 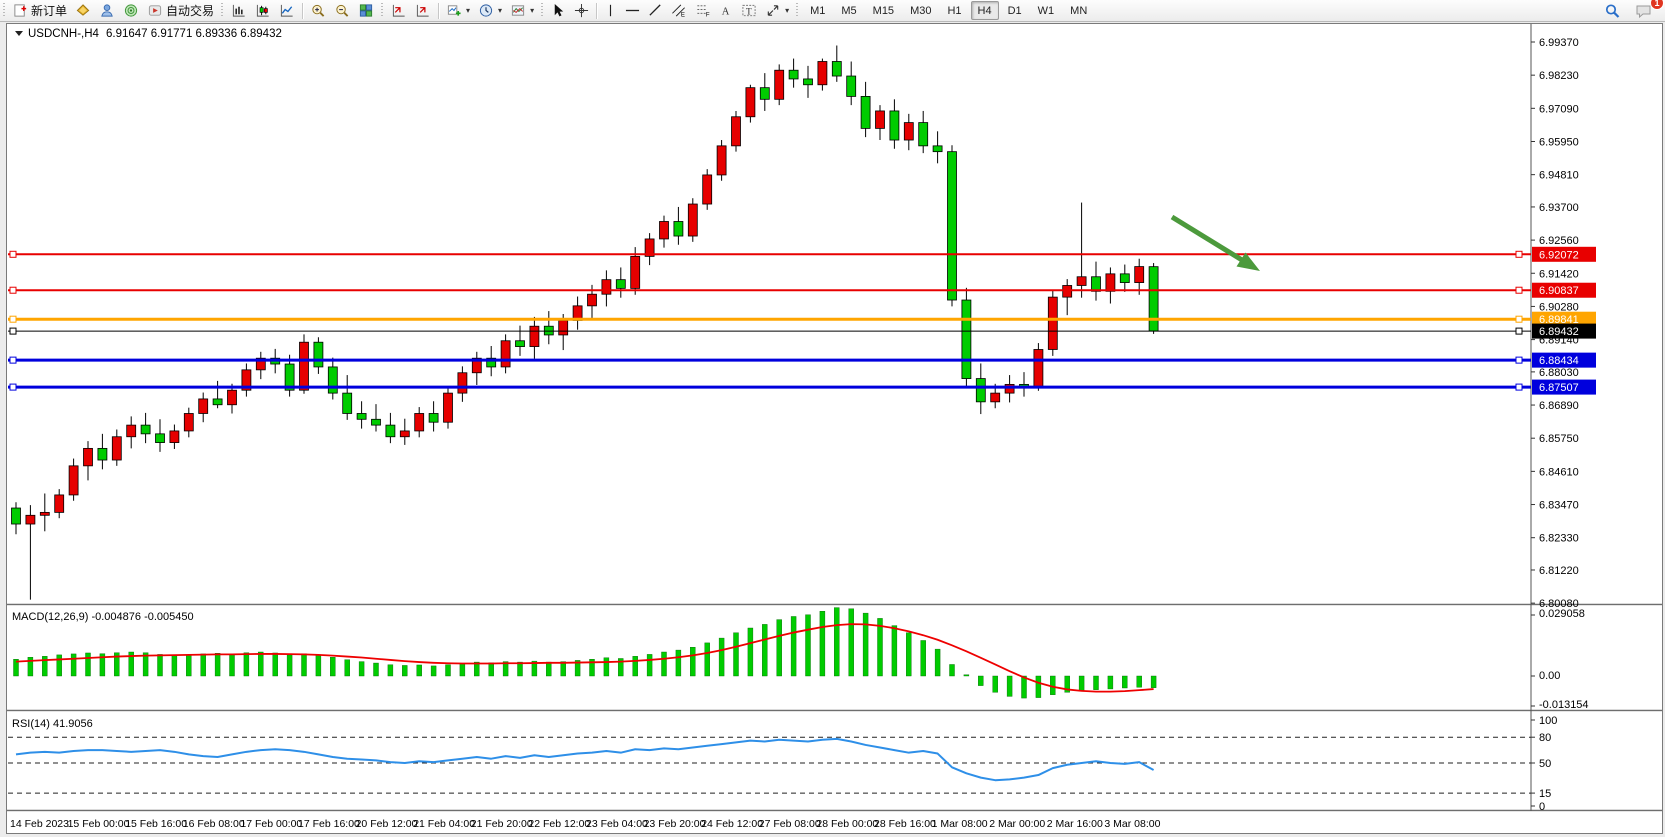 What do you see at coordinates (458, 10) in the screenshot?
I see `add-indicator-button: ▾` at bounding box center [458, 10].